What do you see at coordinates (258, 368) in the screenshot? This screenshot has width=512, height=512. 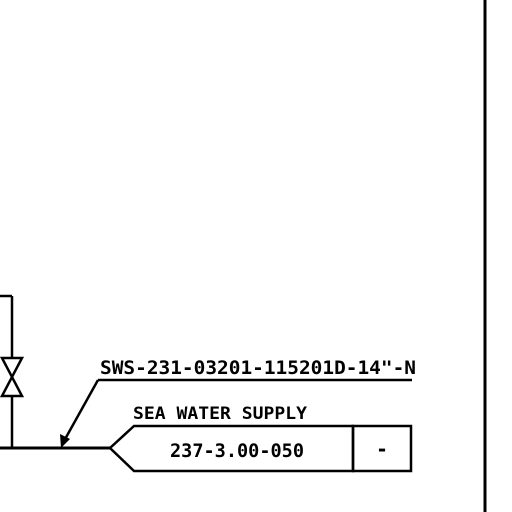 I see `line-number-label: SWS-231-03201-115201D-14"-N` at bounding box center [258, 368].